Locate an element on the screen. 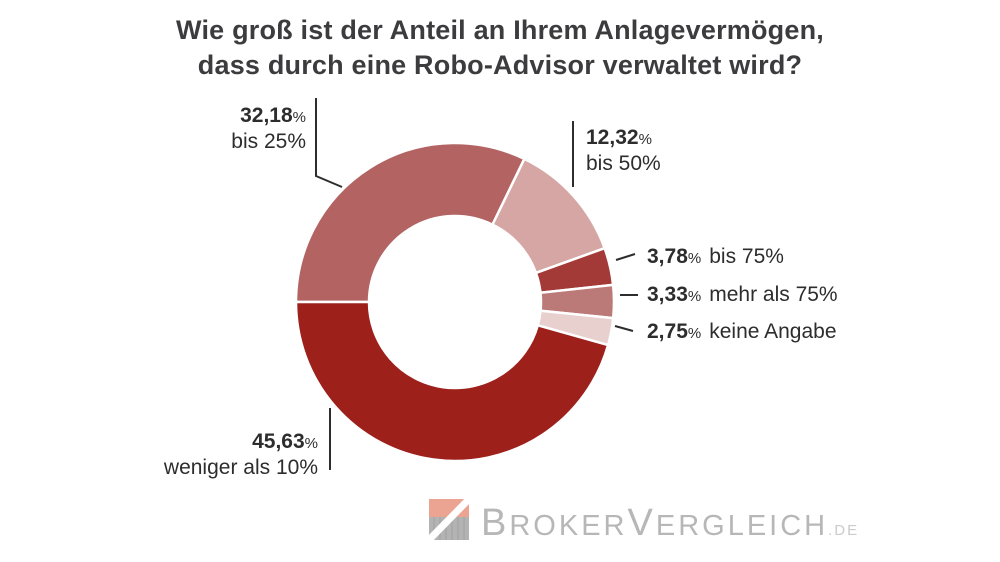  callout-value: 12,32% is located at coordinates (623, 139).